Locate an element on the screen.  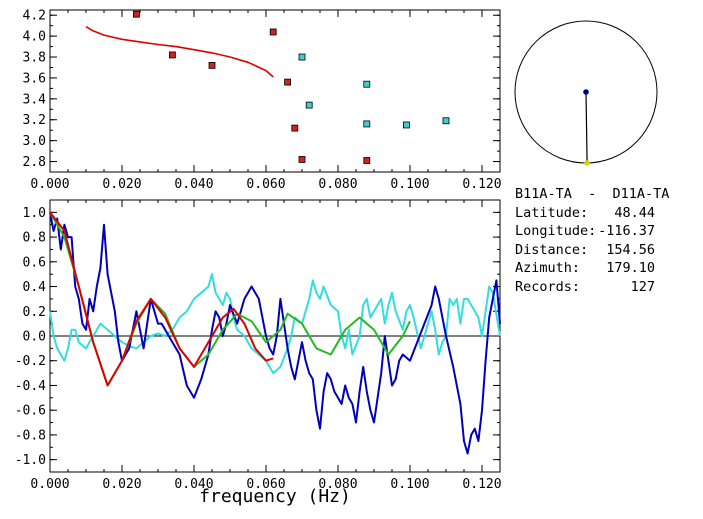
y-tick-label: 3.6 is located at coordinates (34, 78).